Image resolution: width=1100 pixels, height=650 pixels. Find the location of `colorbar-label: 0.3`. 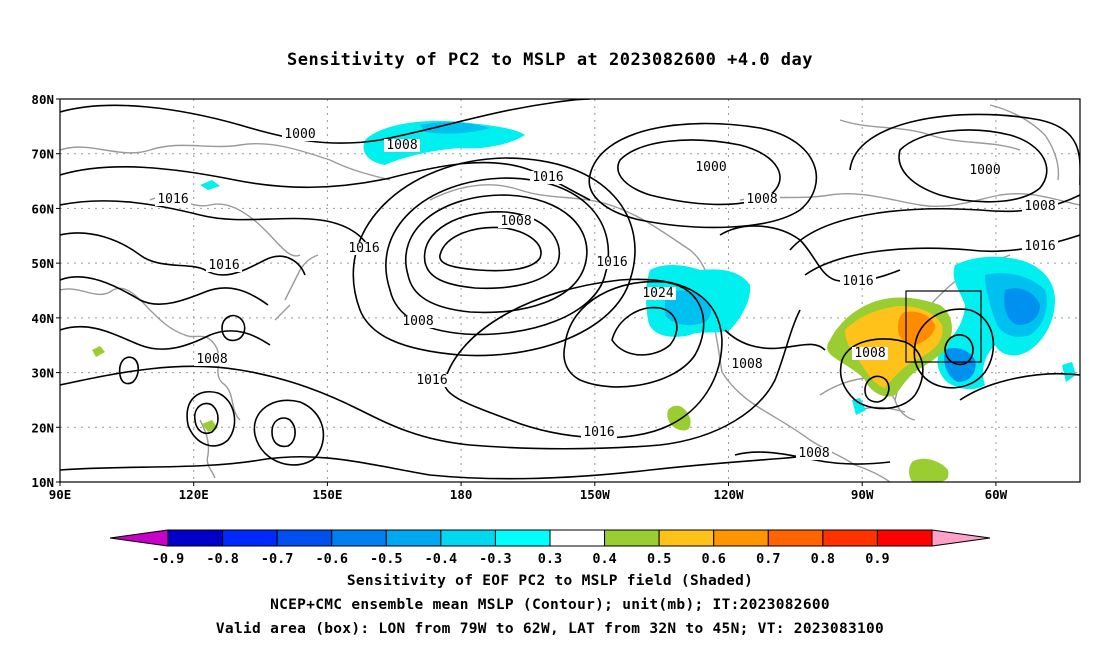

colorbar-label: 0.3 is located at coordinates (550, 559).